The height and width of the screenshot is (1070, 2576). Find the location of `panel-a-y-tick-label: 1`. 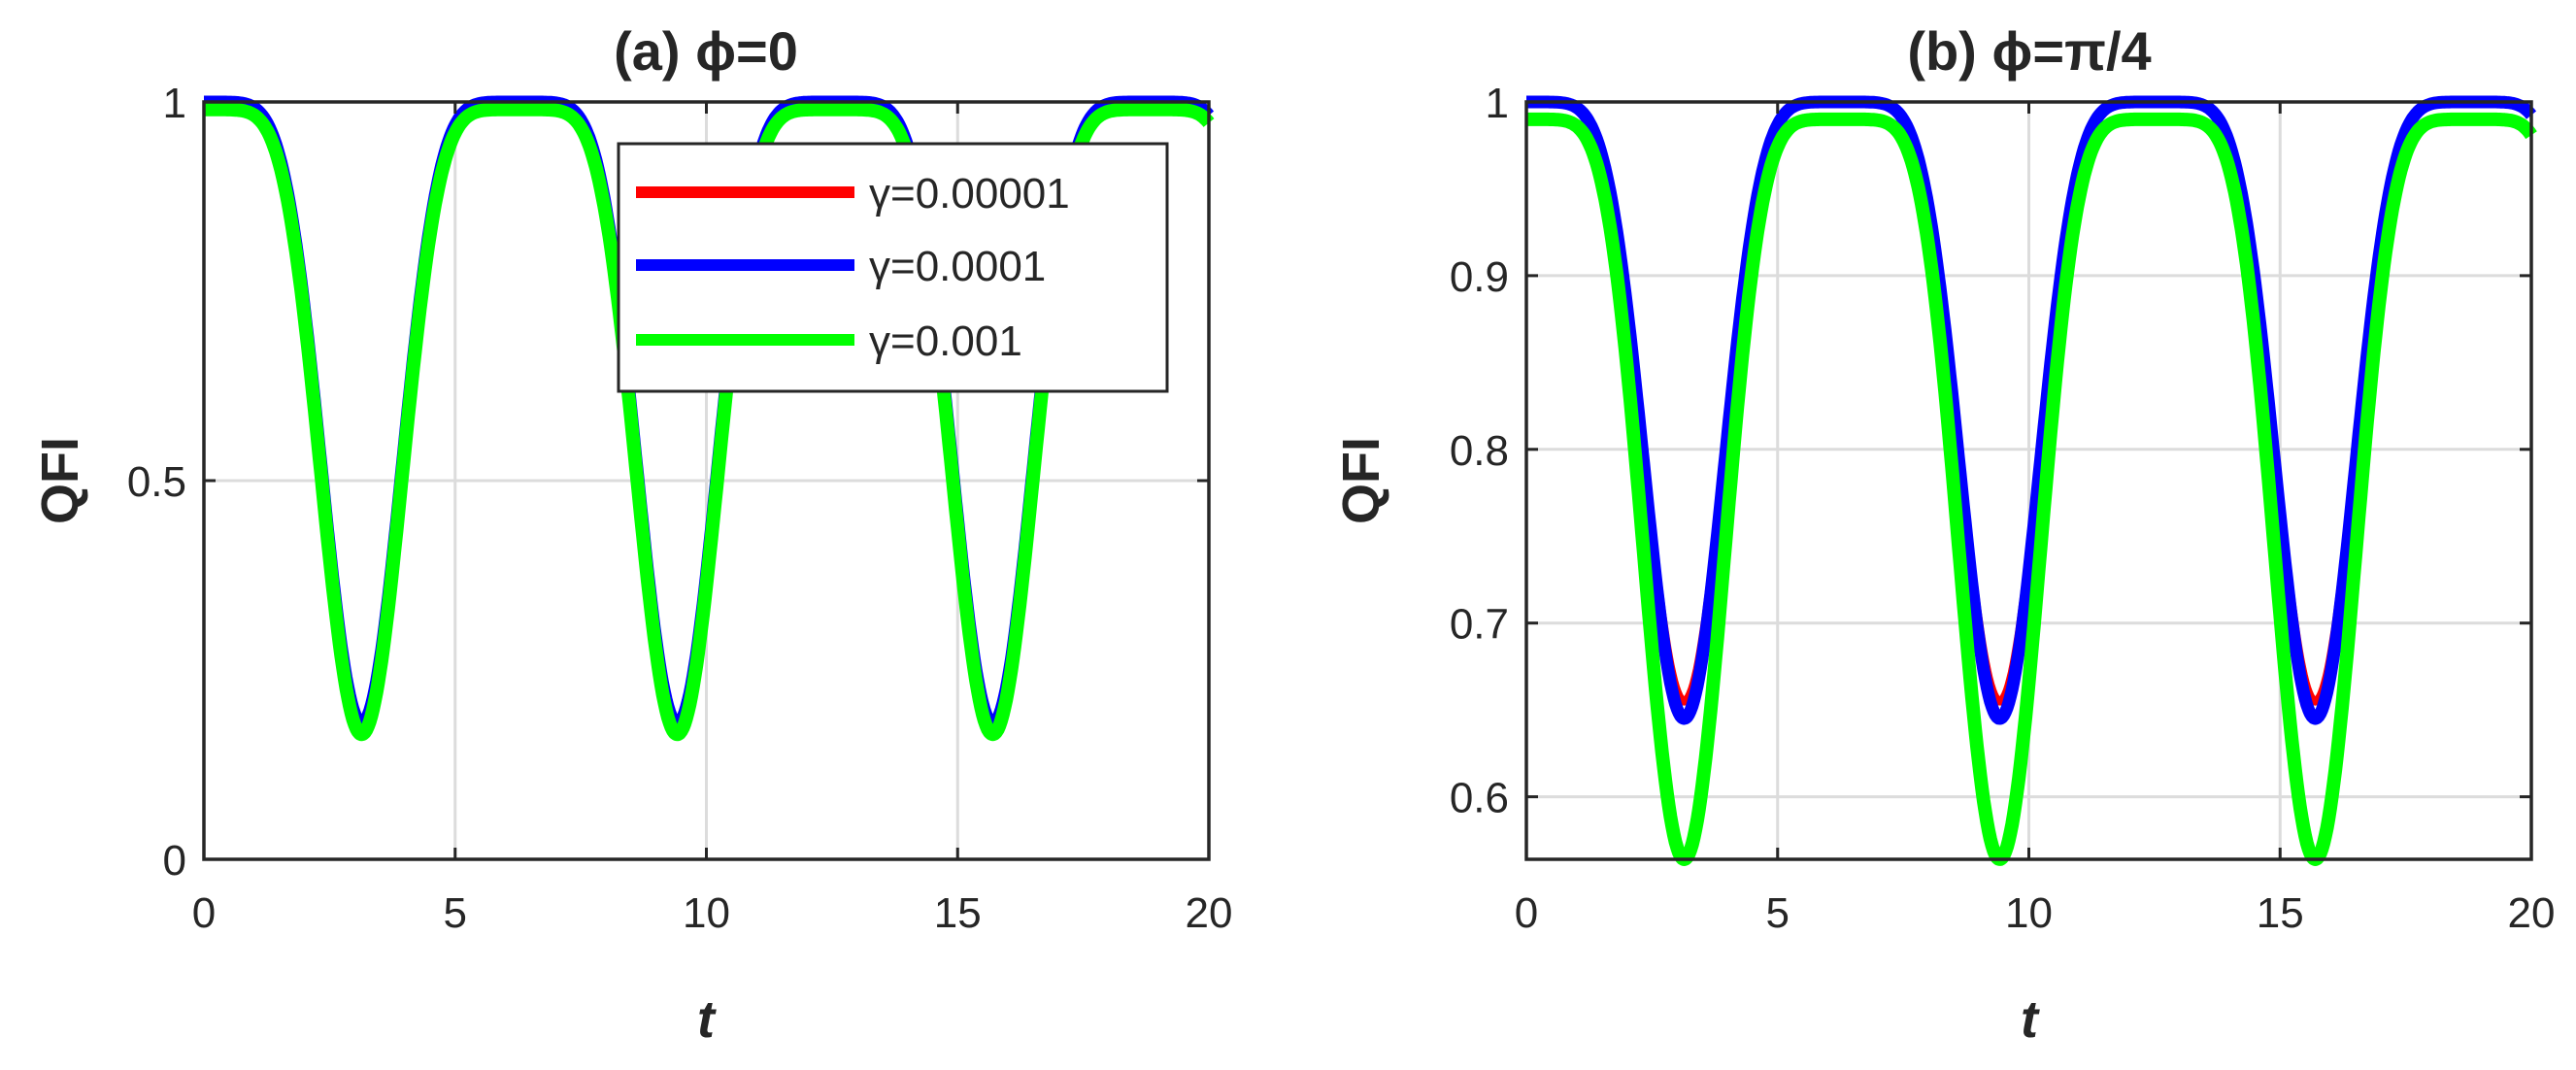

panel-a-y-tick-label: 1 is located at coordinates (174, 103).